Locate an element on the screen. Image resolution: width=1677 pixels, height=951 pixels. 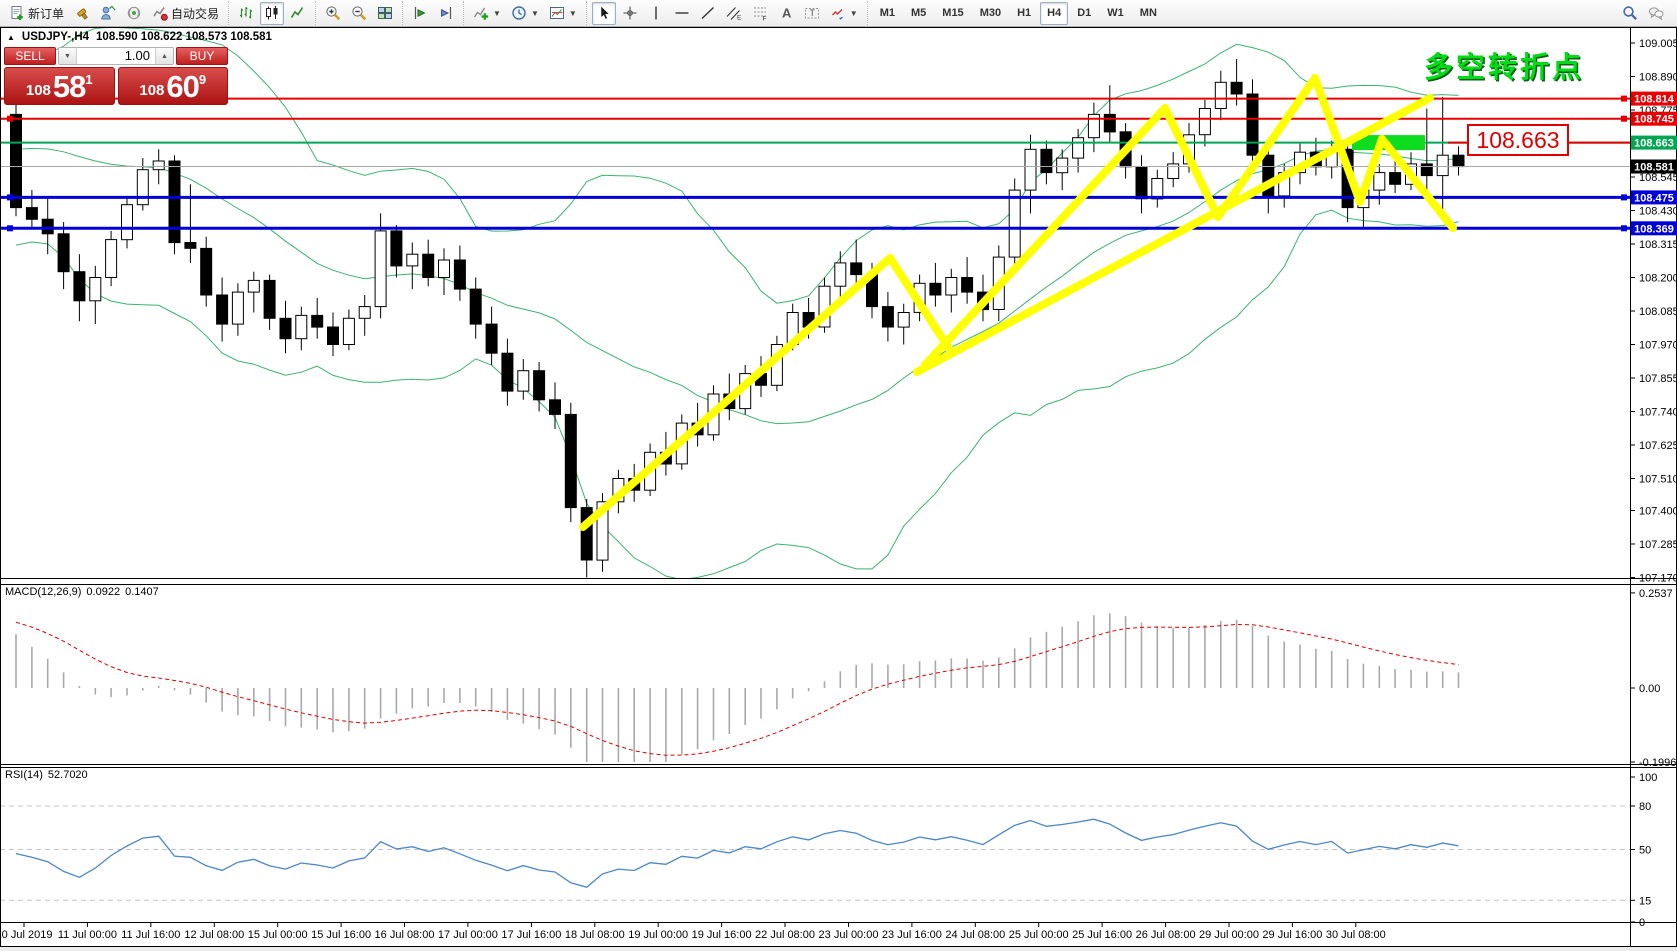
broadcast-icon is located at coordinates (134, 13).